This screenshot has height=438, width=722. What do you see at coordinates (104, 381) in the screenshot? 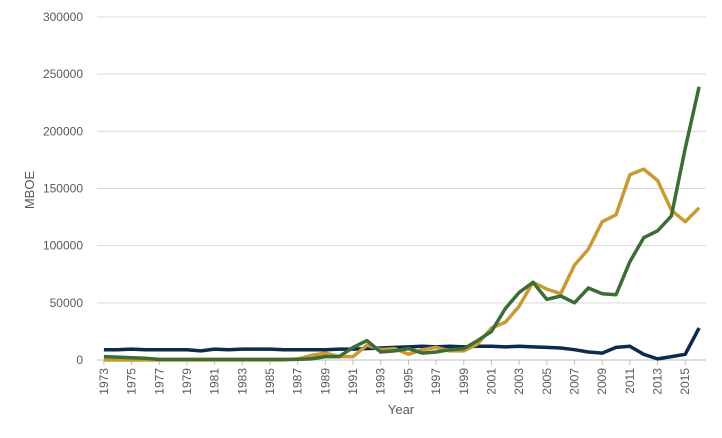
I see `x-tick-label: 1973` at bounding box center [104, 381].